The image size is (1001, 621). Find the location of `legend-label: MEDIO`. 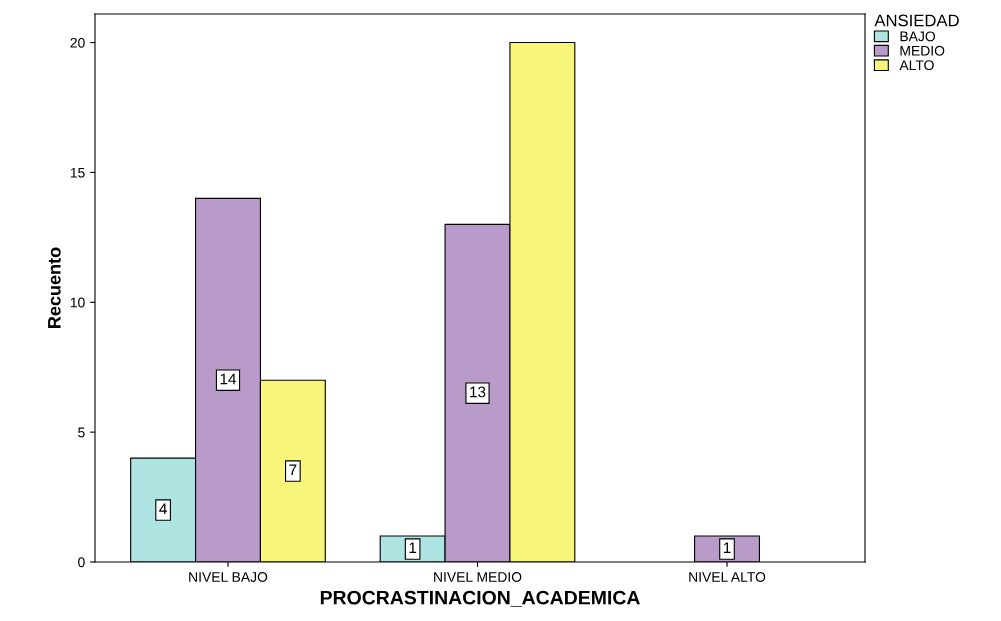

legend-label: MEDIO is located at coordinates (922, 50).